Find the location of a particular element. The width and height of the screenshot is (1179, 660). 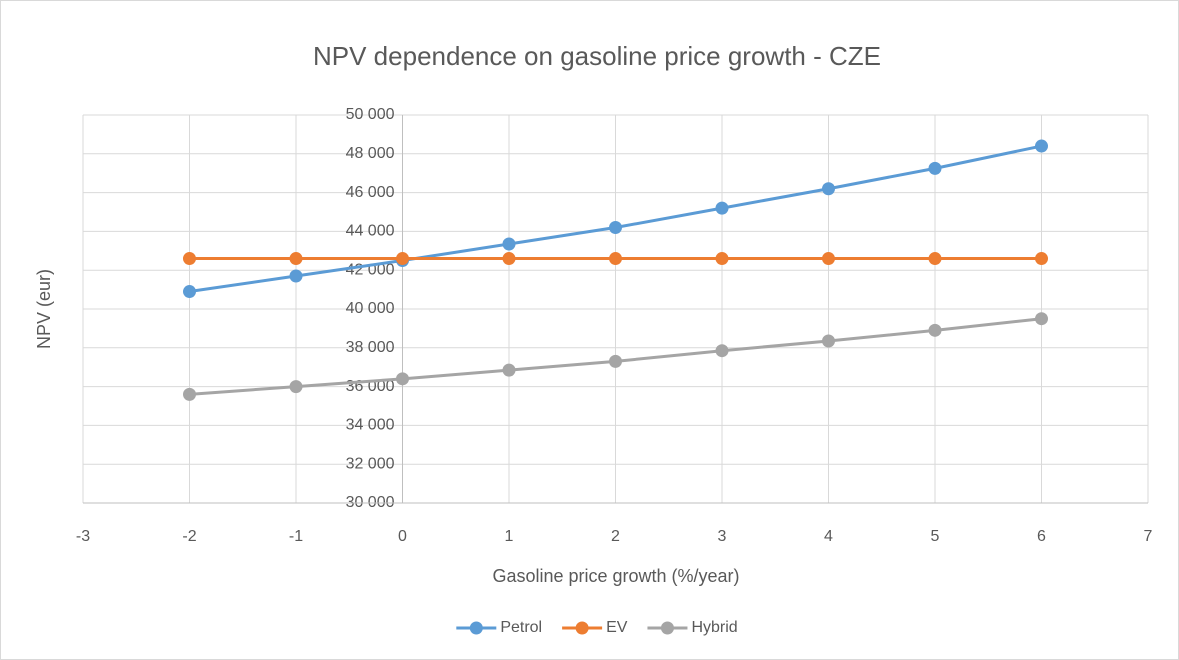

y-tick-label: 38 000 is located at coordinates (370, 347).